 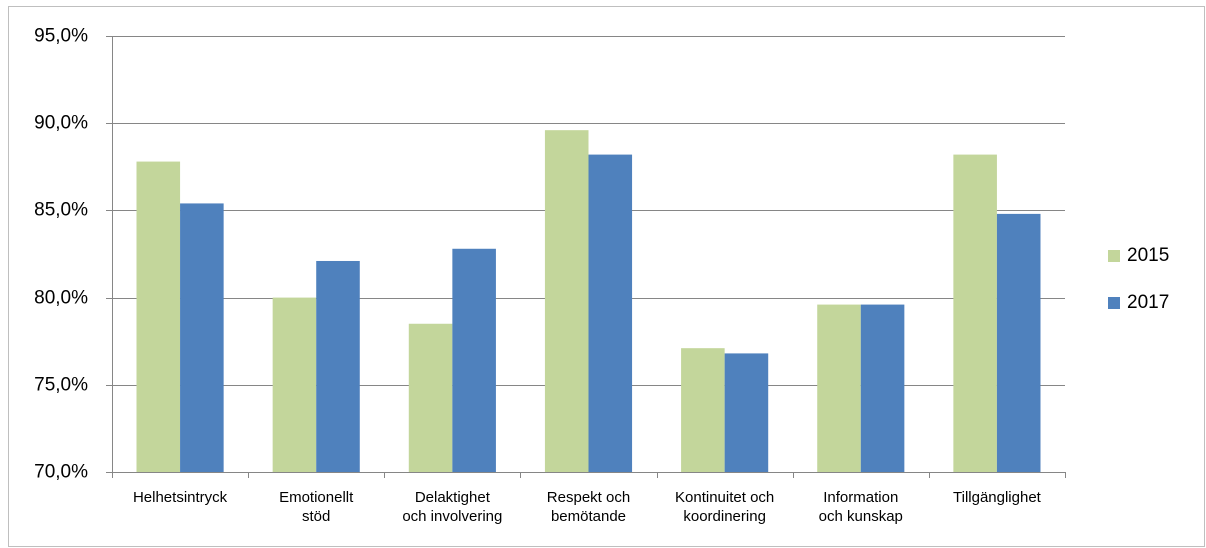 What do you see at coordinates (588, 507) in the screenshot?
I see `x-tick-label: Respekt och bemötande` at bounding box center [588, 507].